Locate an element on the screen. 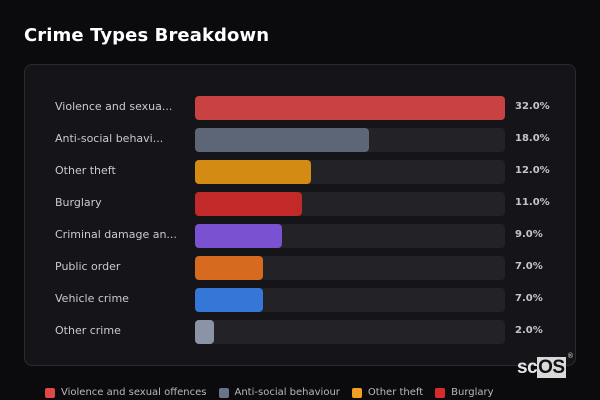  bar-value: 12.0% is located at coordinates (532, 170).